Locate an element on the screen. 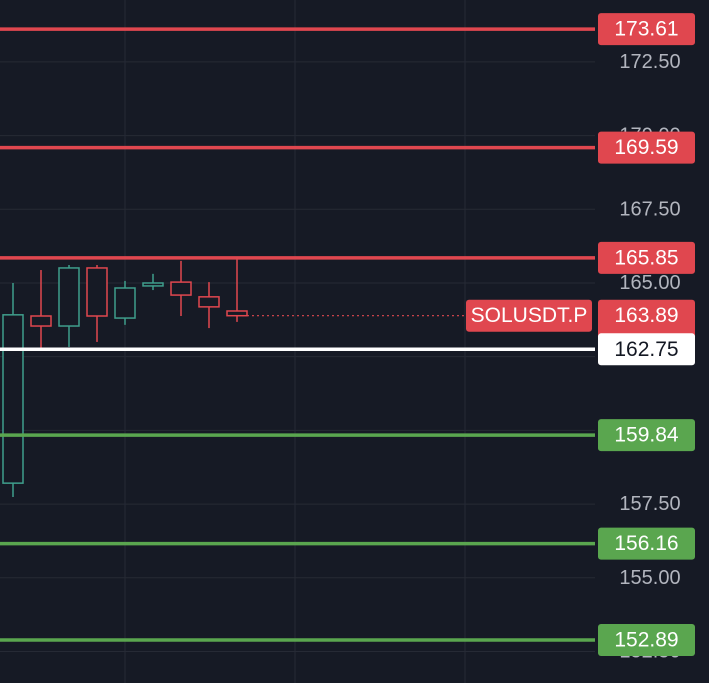  level-label: 162.75 is located at coordinates (646, 349).